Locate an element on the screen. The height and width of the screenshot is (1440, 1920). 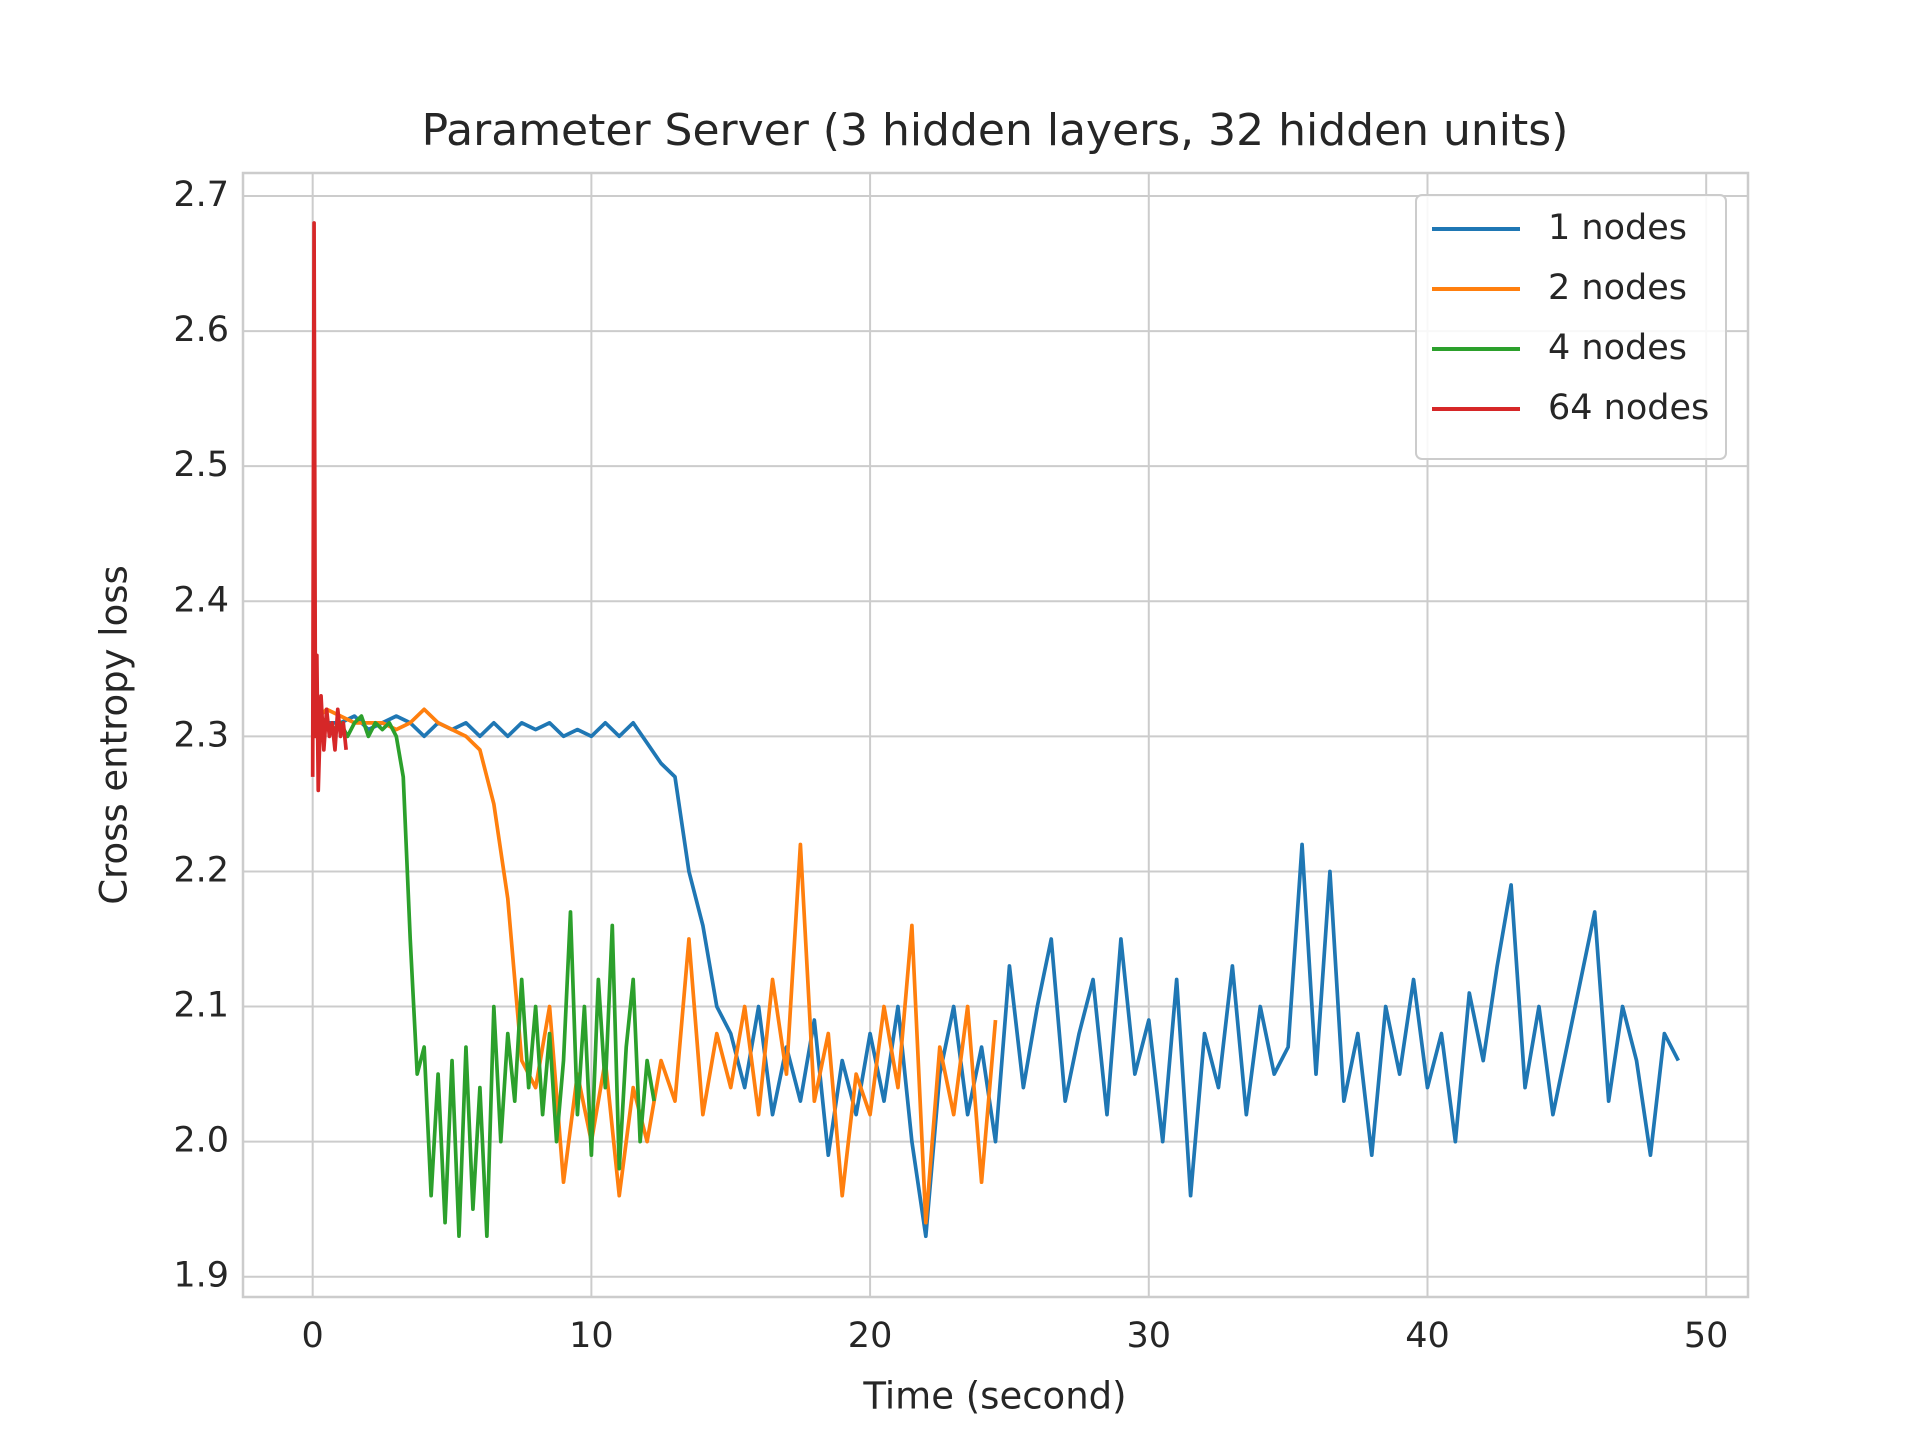
x-tick-label: 30 is located at coordinates (1149, 1336).